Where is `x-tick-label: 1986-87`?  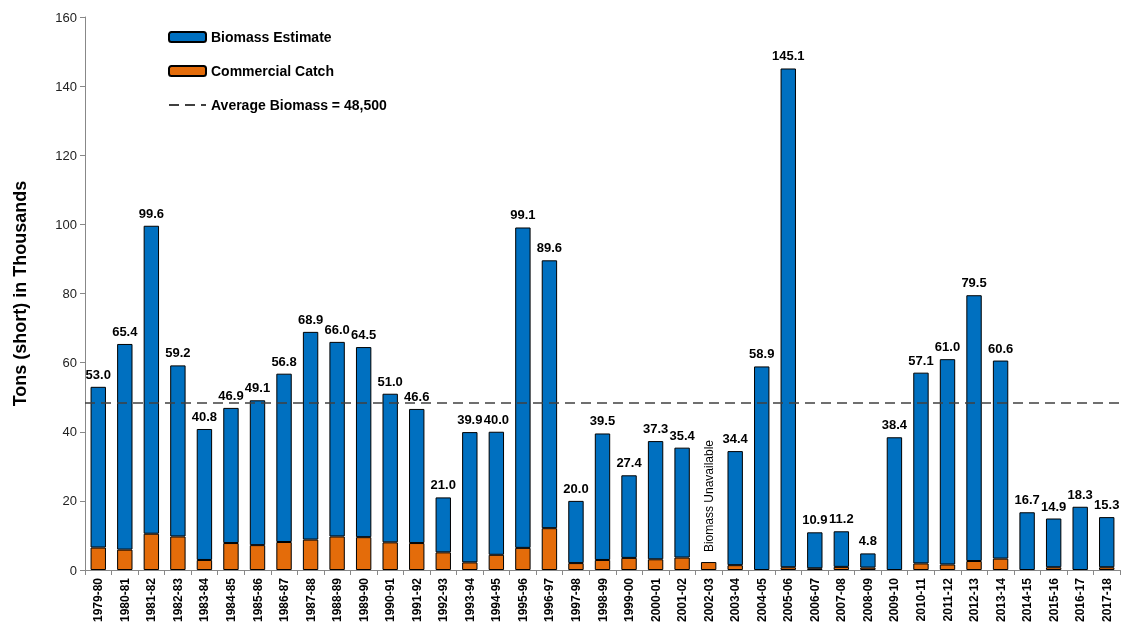
x-tick-label: 1986-87 is located at coordinates (284, 600).